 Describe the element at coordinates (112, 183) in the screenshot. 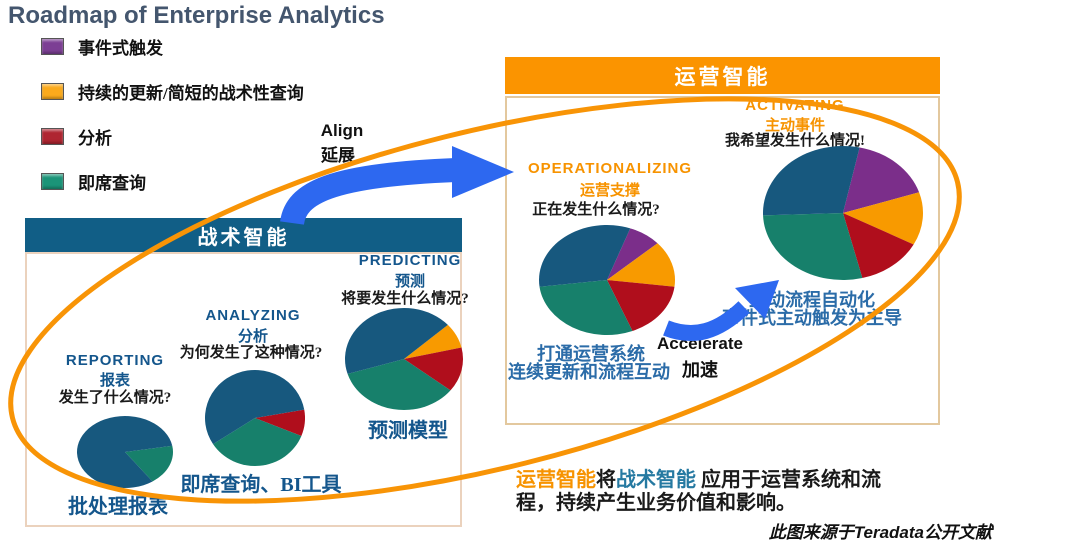

I see `legend-label: 即席查询` at that location.